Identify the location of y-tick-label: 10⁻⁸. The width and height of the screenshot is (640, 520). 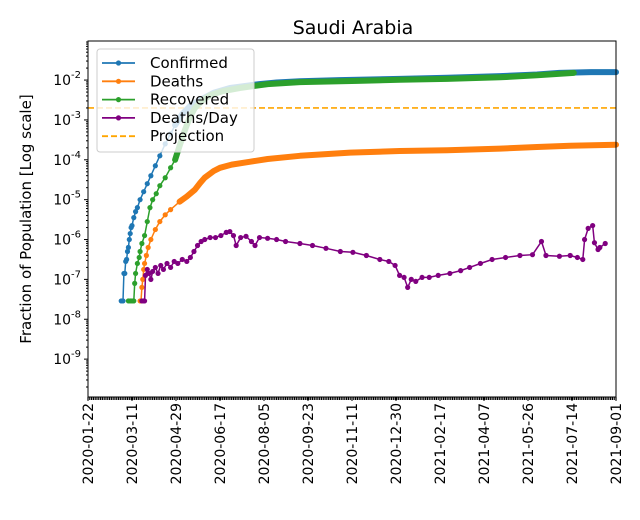
(67, 318).